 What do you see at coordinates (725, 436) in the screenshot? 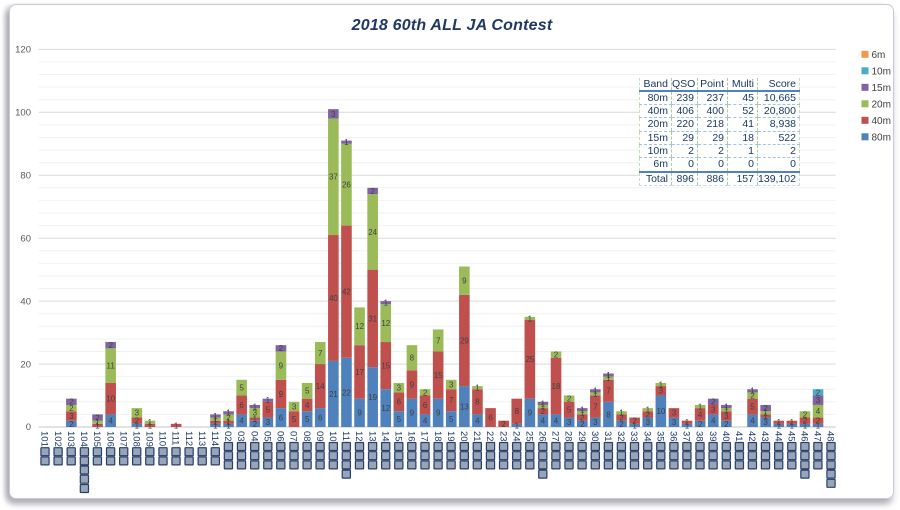
I see `svg-text: 40` at bounding box center [725, 436].